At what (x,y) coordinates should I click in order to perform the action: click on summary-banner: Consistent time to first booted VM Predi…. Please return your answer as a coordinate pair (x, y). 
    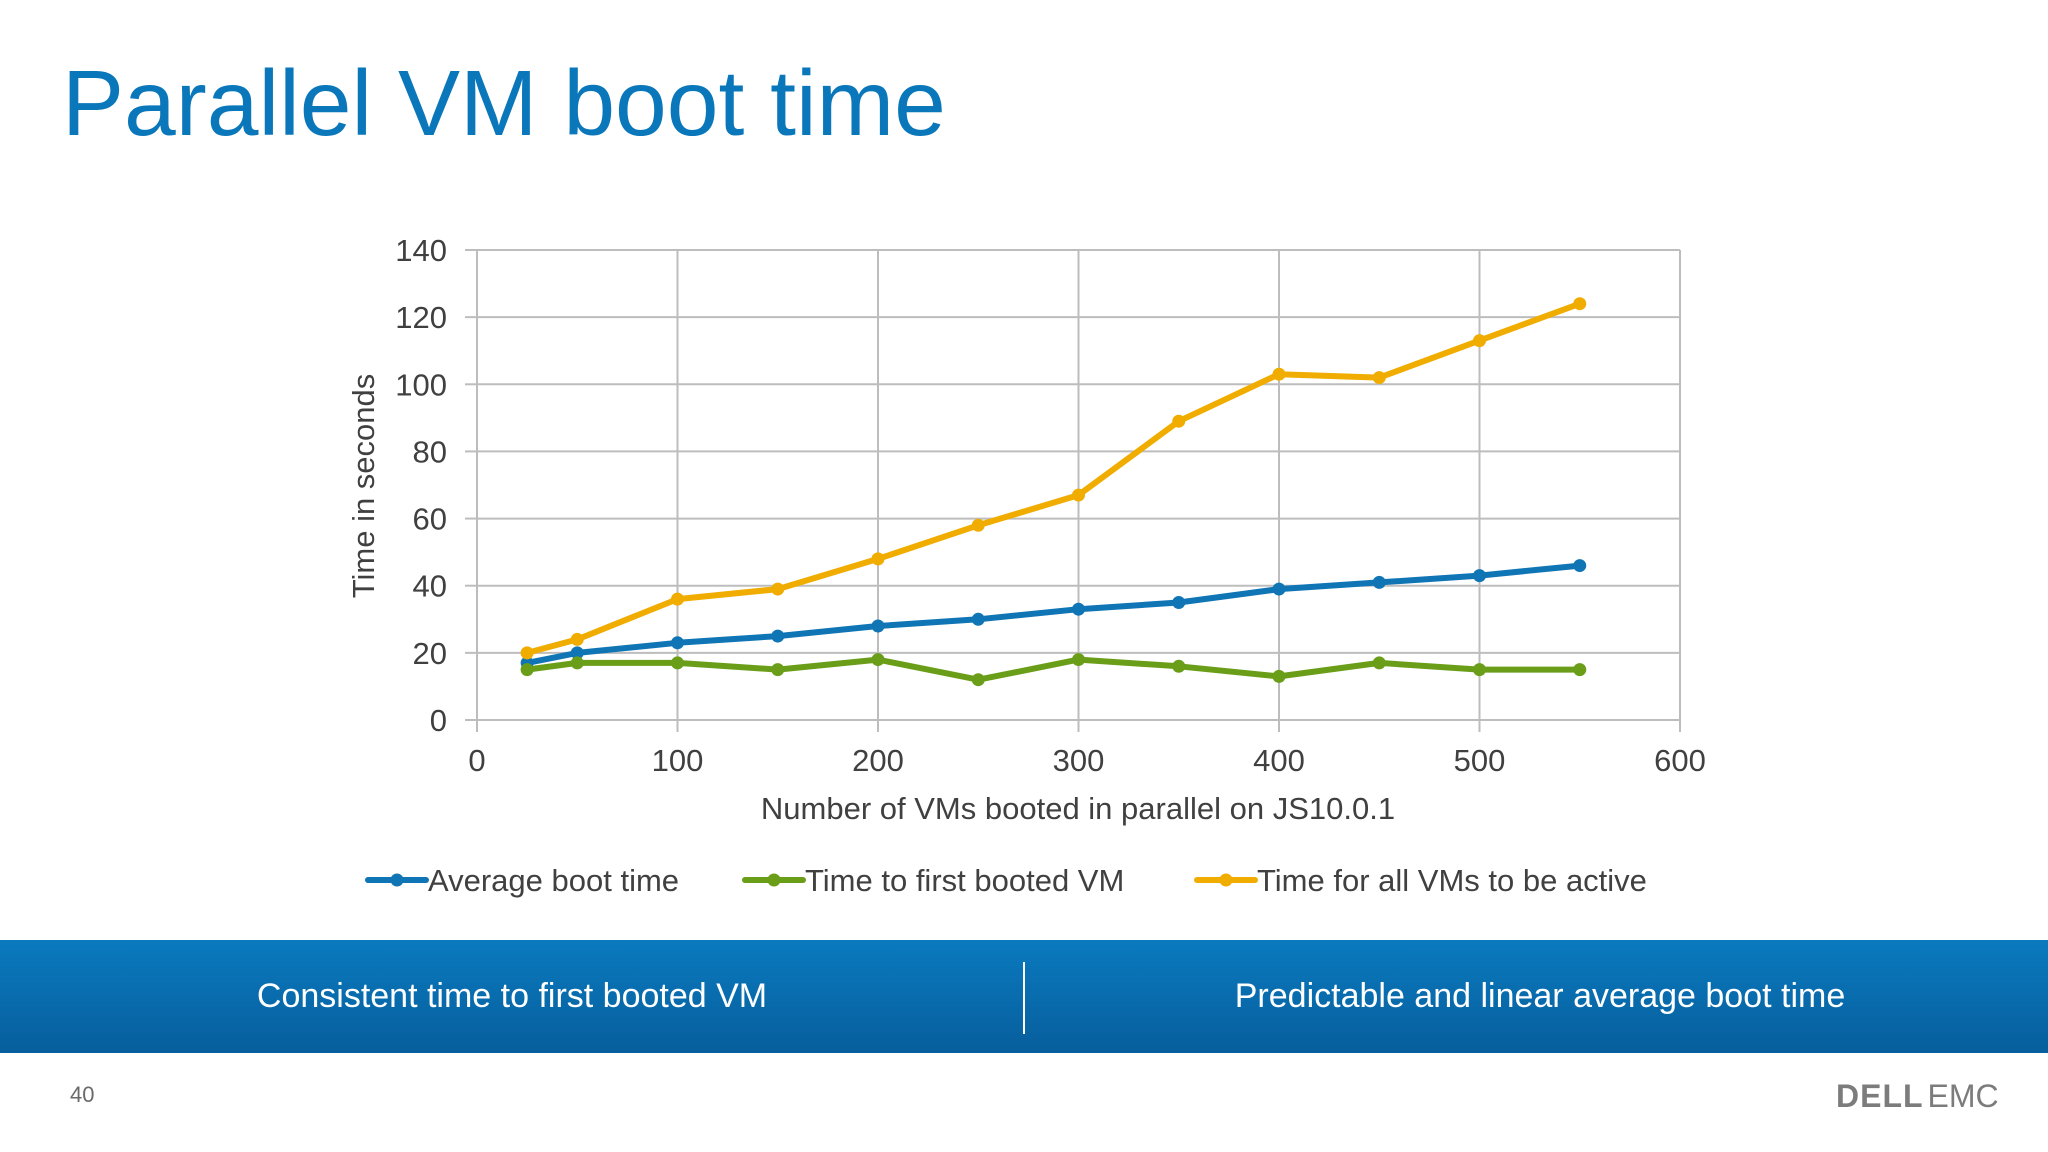
    Looking at the image, I should click on (1024, 996).